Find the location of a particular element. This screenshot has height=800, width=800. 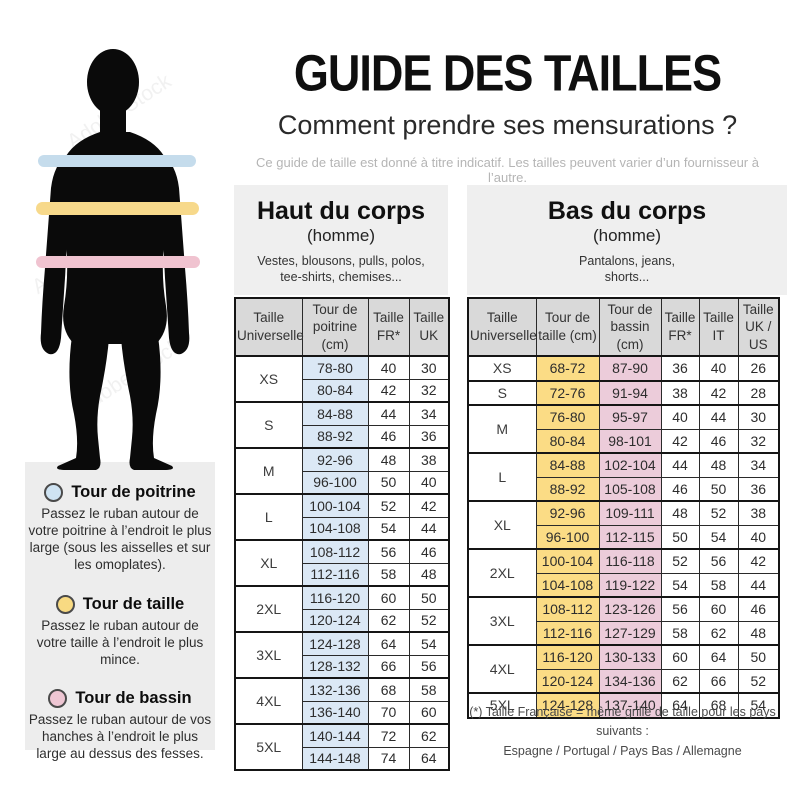

value-cell: 78-80 is located at coordinates (335, 367).